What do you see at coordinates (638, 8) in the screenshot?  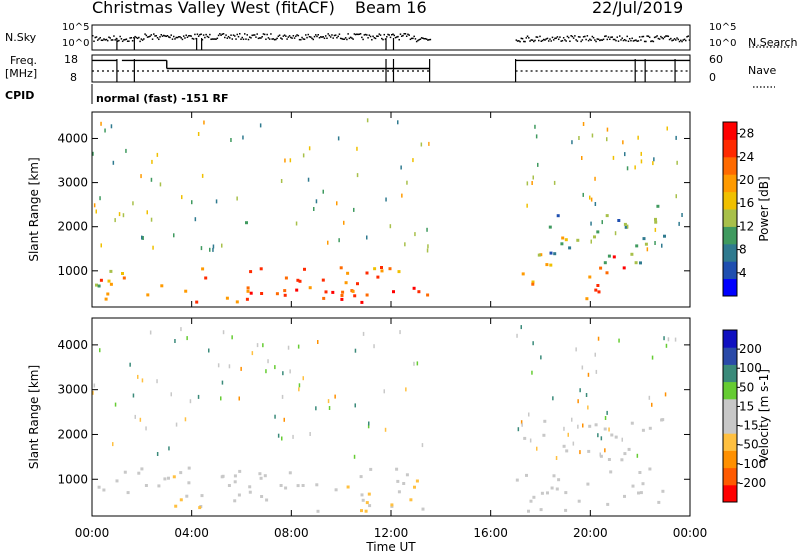 I see `date-title: 22/Jul/2019` at bounding box center [638, 8].